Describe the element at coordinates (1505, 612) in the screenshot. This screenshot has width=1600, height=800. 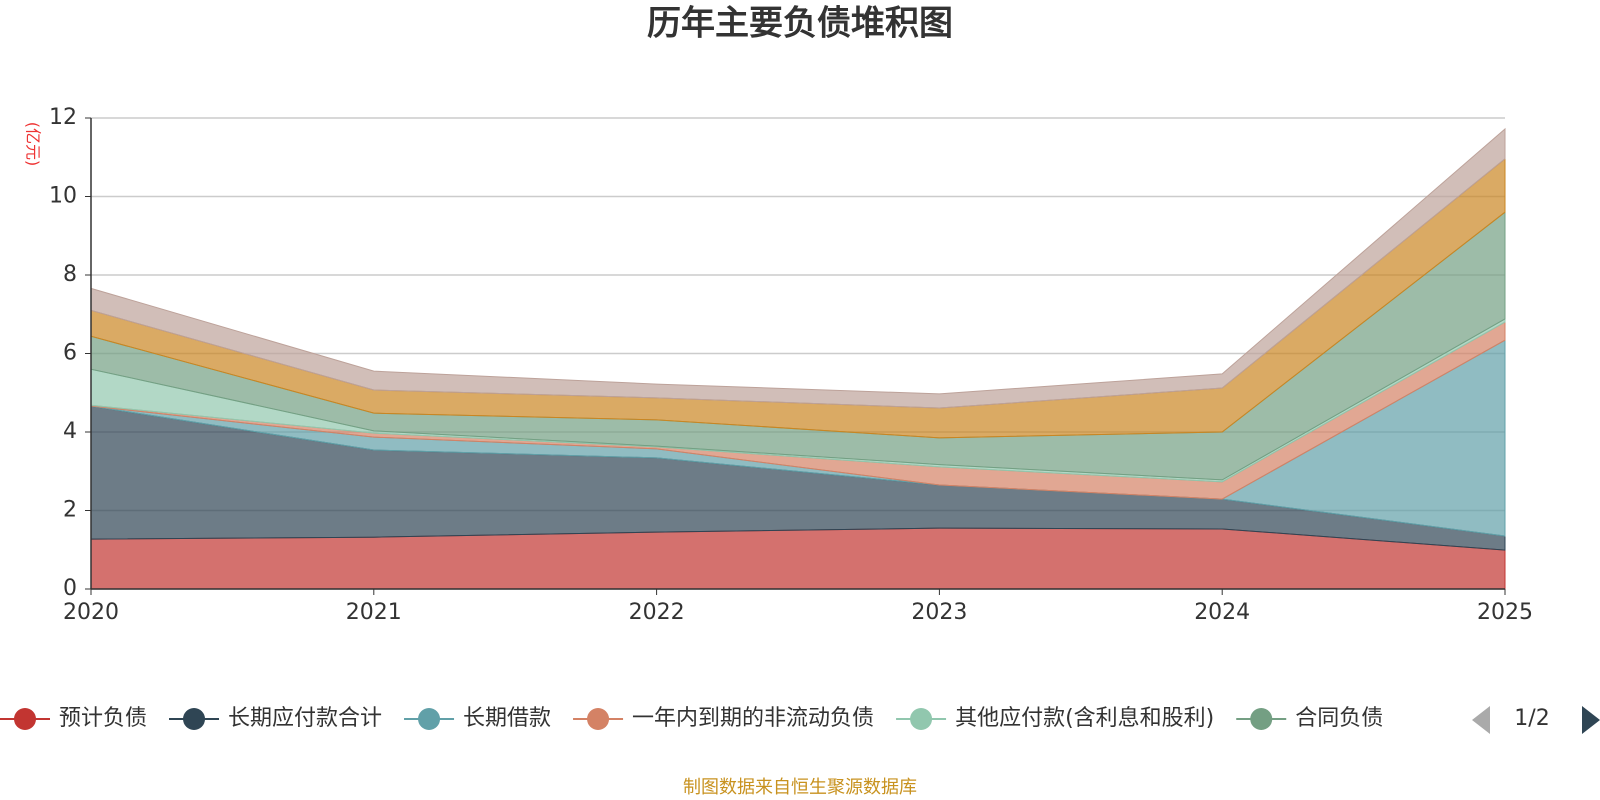
I see `x-tick-label: 2025` at that location.